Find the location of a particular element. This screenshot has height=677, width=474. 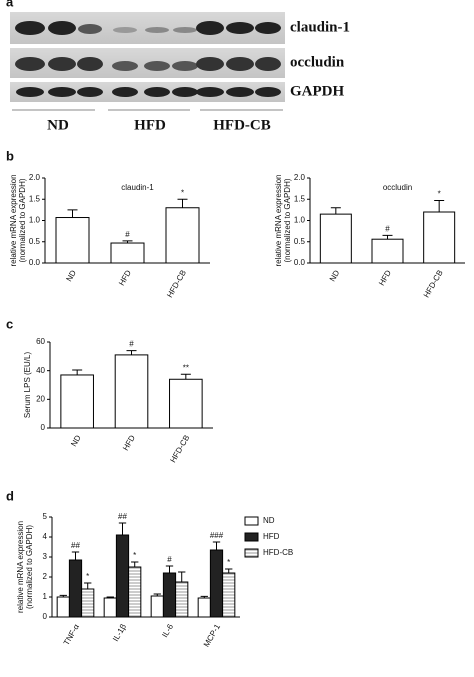

blot-label: claudin-1 is located at coordinates (320, 27).